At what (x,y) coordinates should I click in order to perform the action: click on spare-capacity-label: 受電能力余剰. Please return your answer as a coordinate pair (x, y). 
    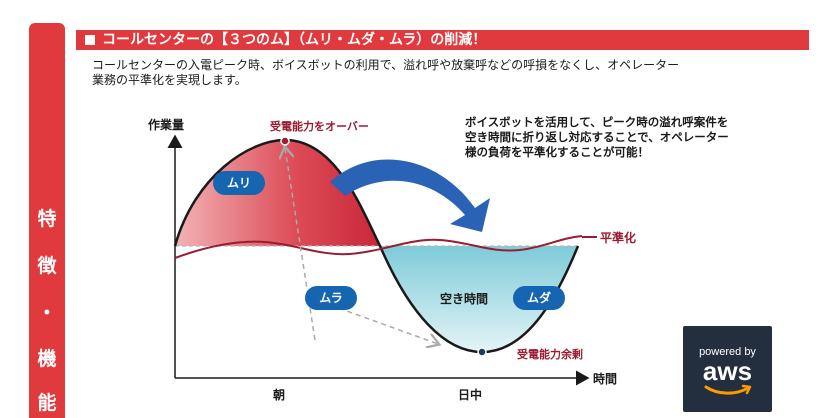
    Looking at the image, I should click on (550, 354).